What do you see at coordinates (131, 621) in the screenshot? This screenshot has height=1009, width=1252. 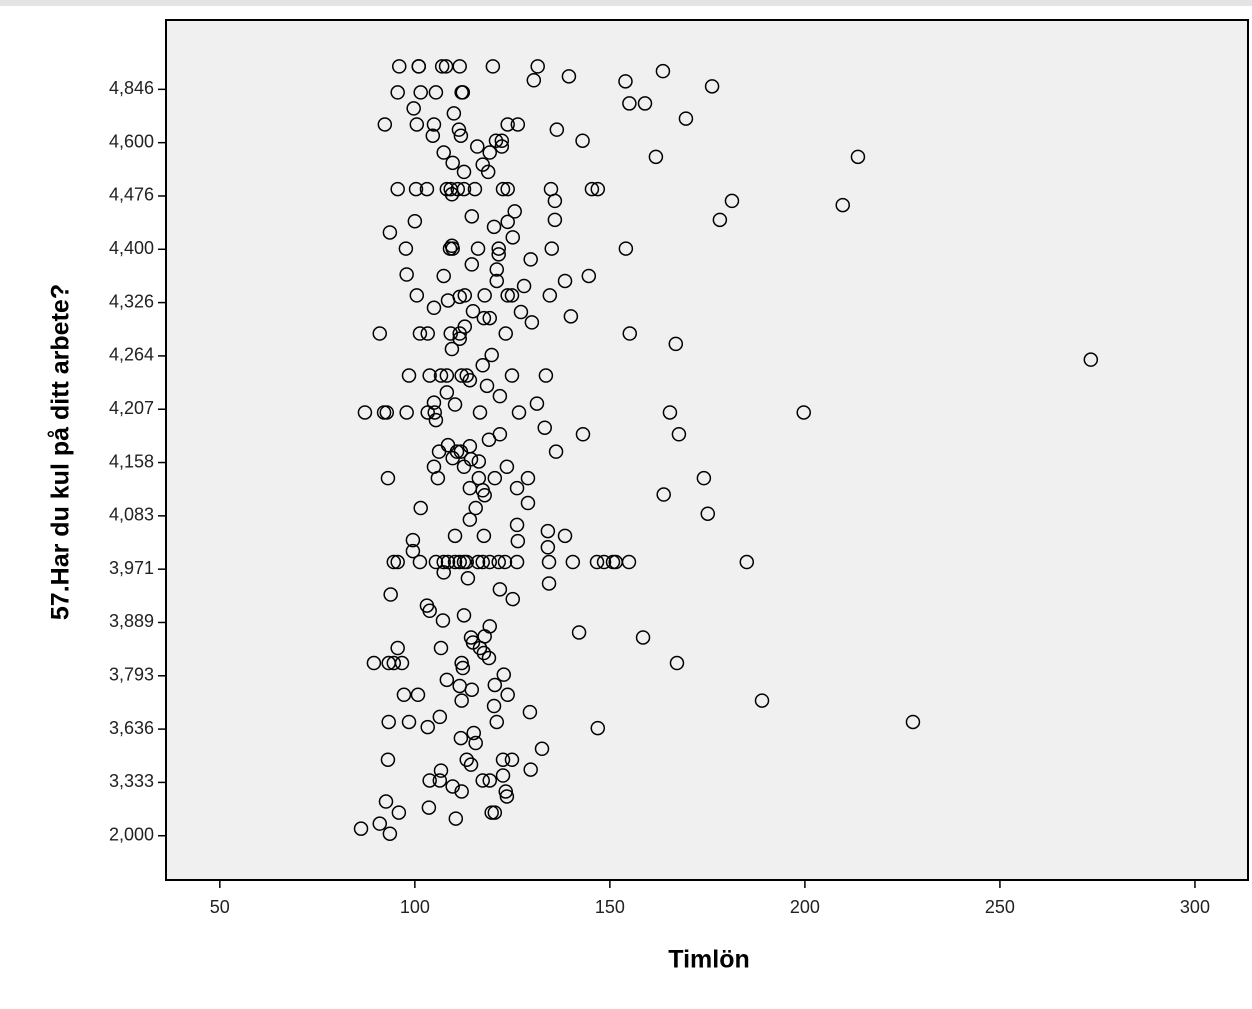 I see `y-tick-label: 3,889` at bounding box center [131, 621].